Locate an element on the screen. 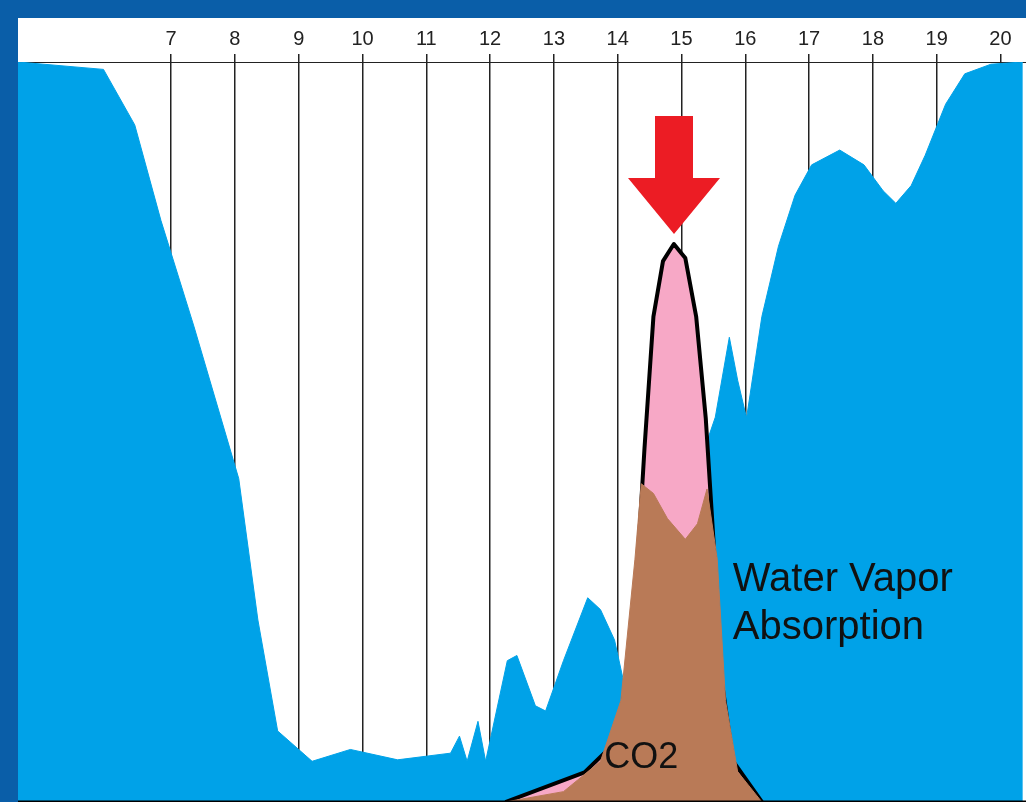  x-tick-label: 19 is located at coordinates (936, 37).